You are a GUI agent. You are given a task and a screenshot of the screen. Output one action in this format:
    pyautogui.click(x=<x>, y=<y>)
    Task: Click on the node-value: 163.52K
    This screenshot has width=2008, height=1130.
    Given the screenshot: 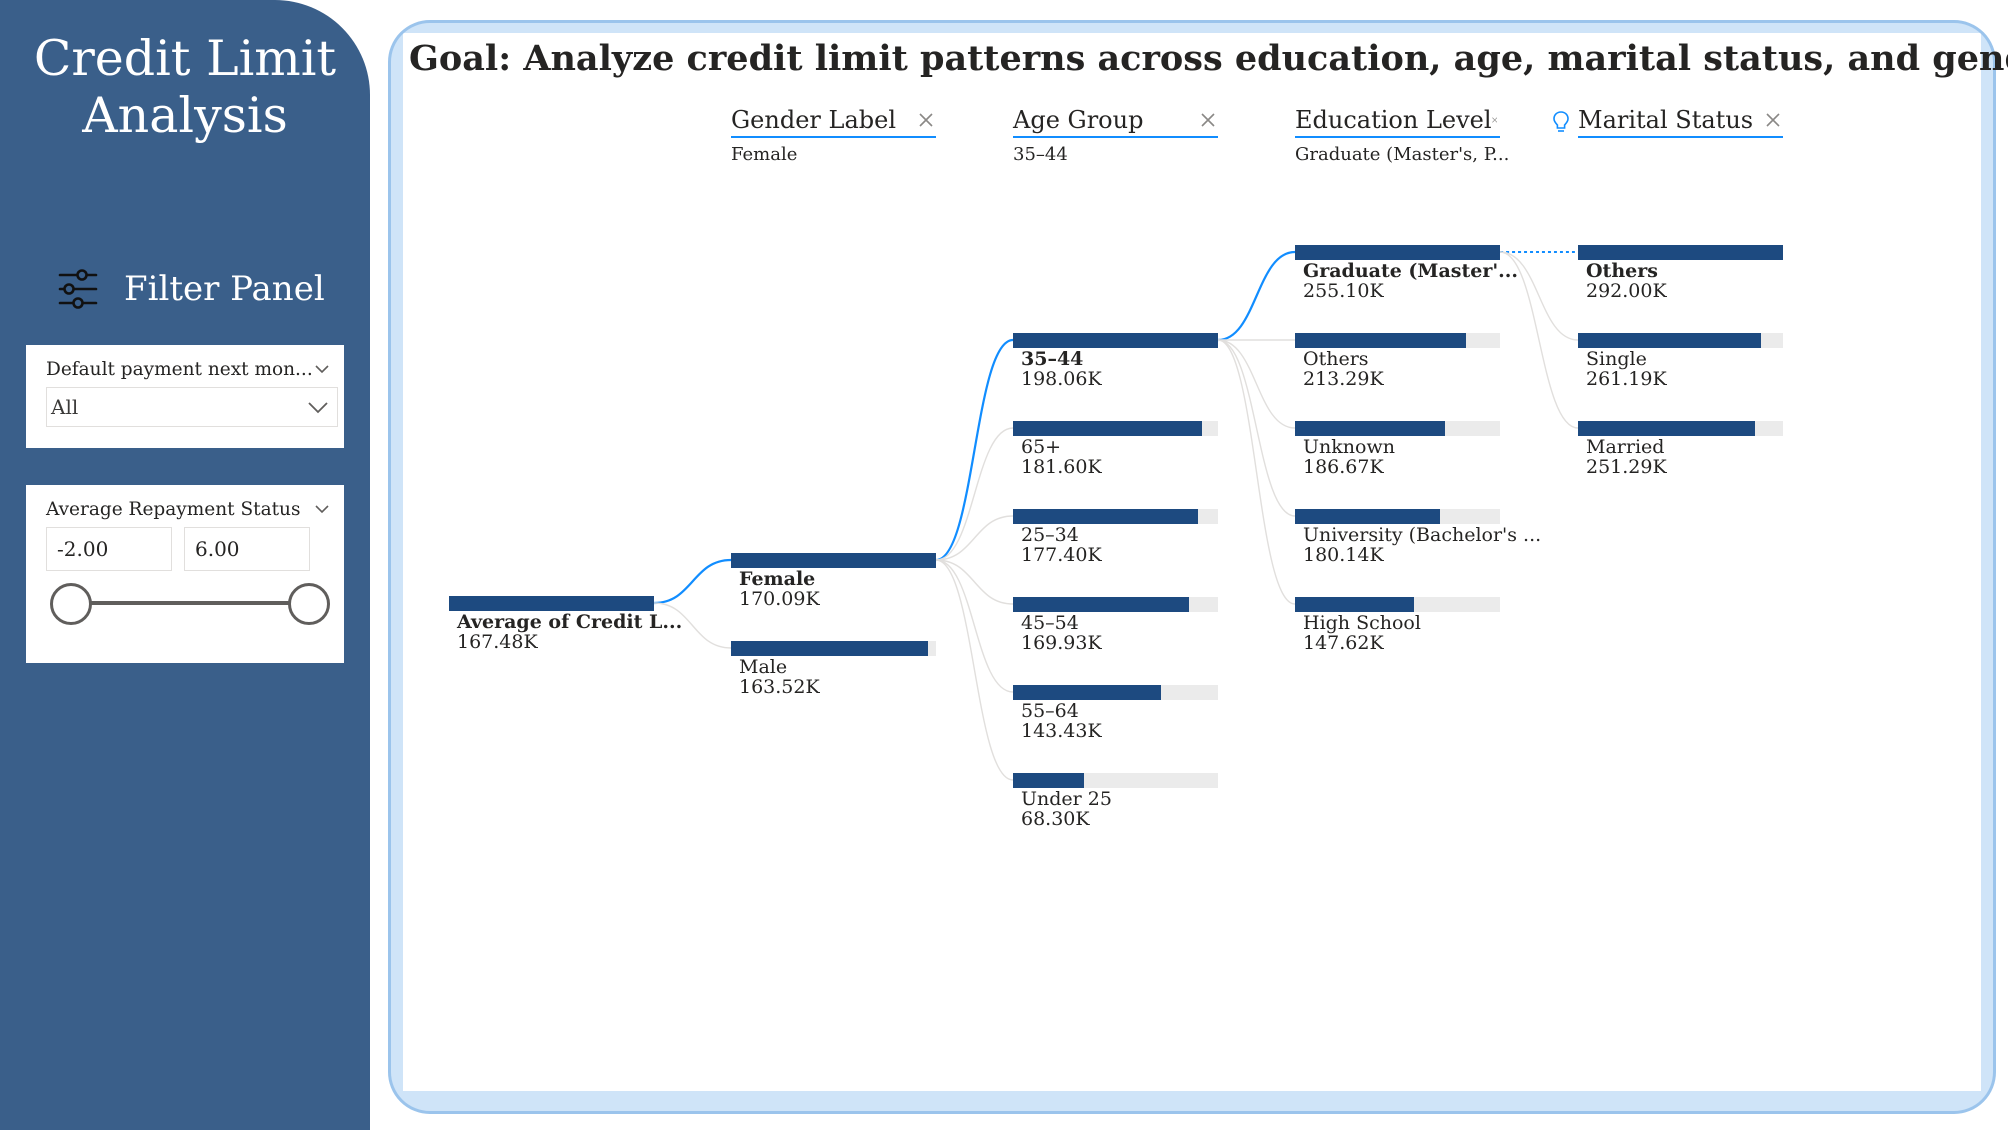 What is the action you would take?
    pyautogui.click(x=779, y=687)
    